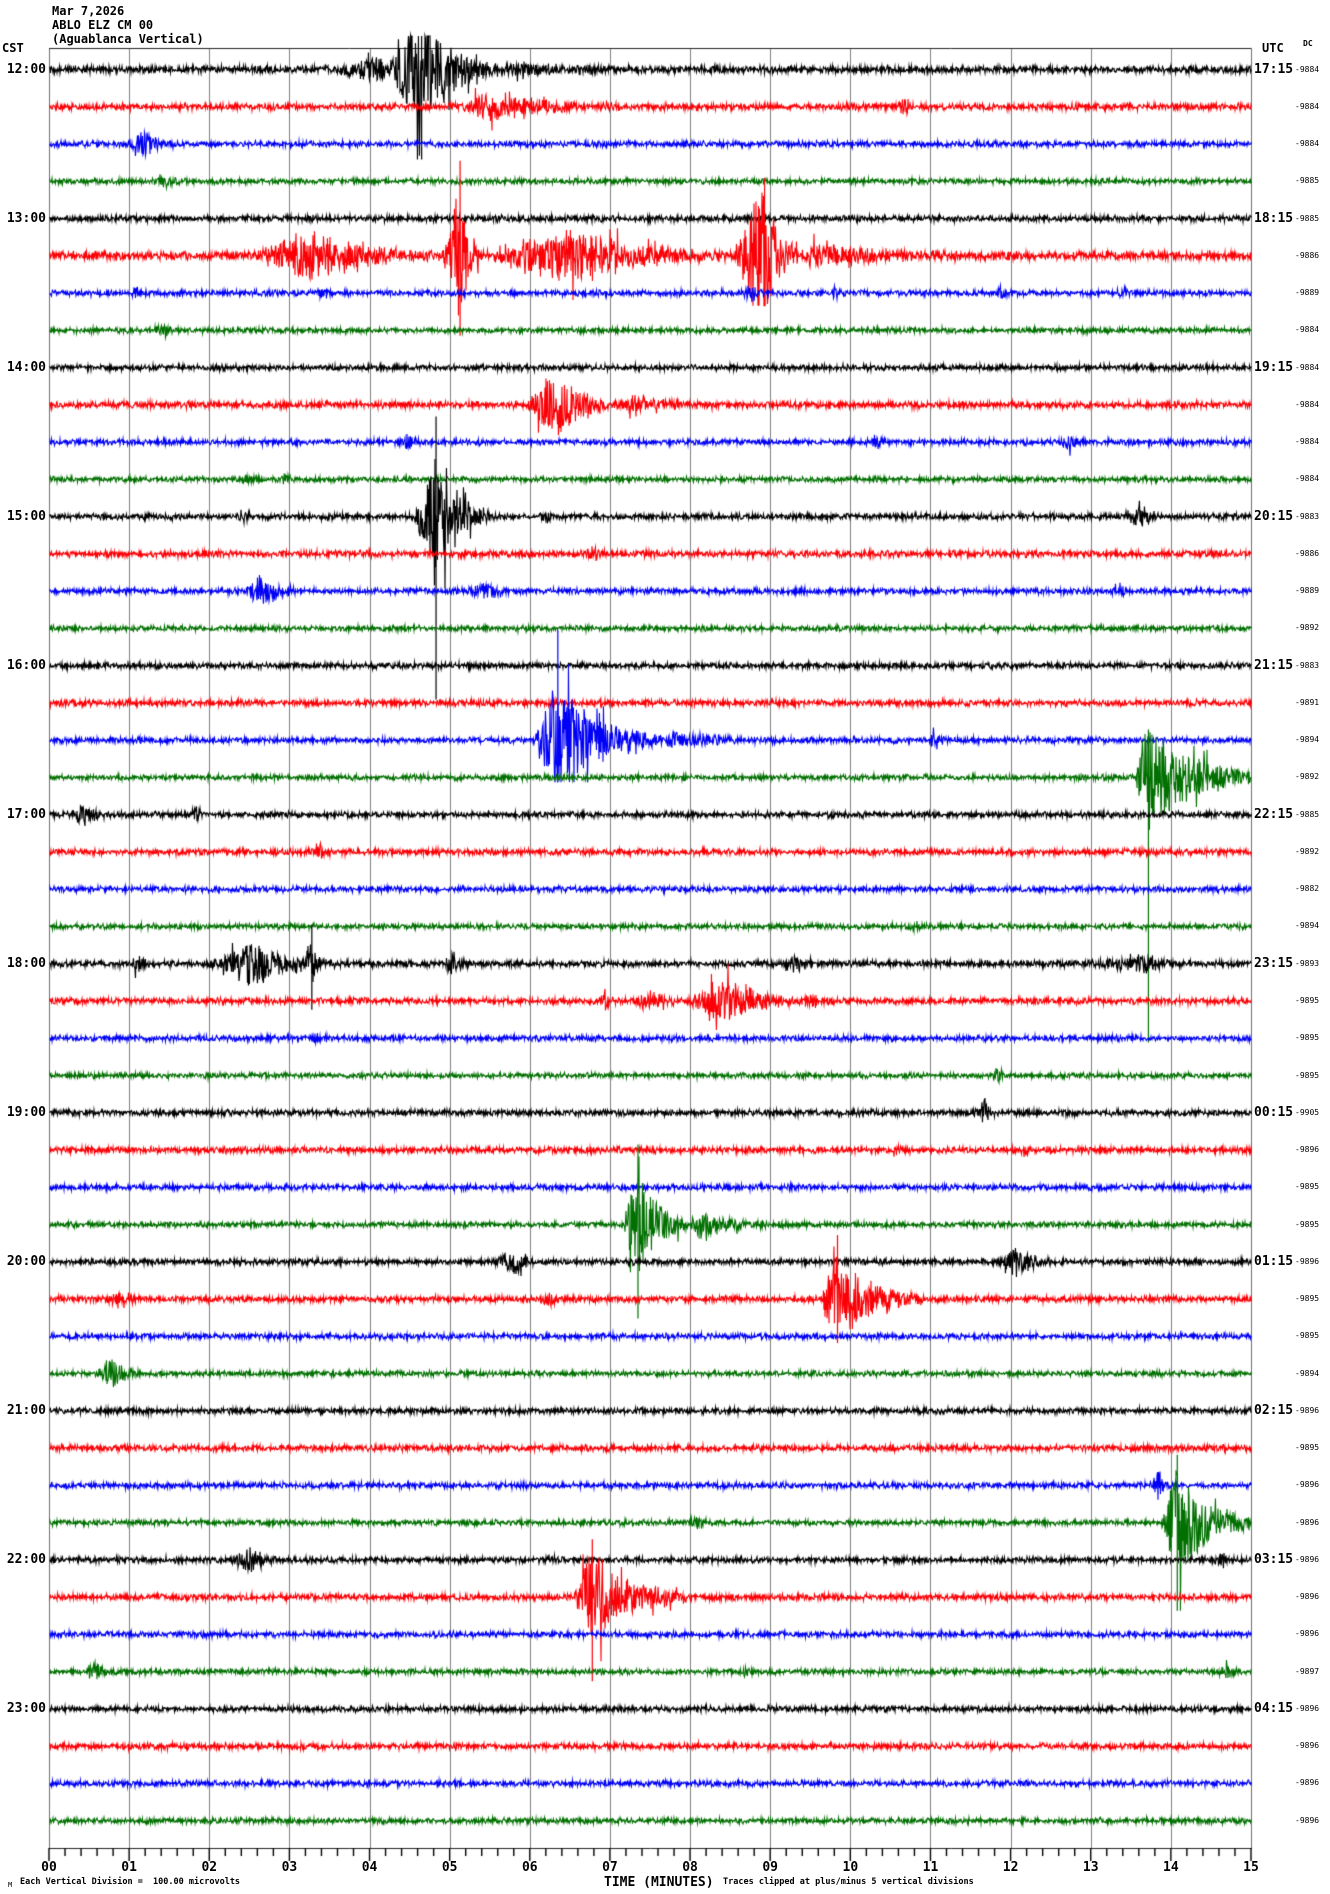 Image resolution: width=1330 pixels, height=1894 pixels. What do you see at coordinates (1274, 1112) in the screenshot?
I see `utc-time-label: 00:15` at bounding box center [1274, 1112].